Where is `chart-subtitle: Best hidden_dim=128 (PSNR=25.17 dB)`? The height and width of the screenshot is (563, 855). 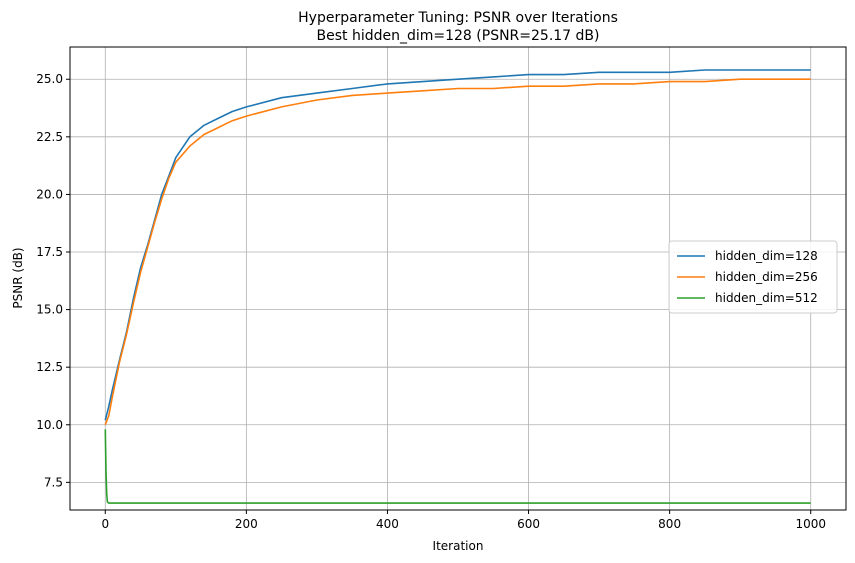
chart-subtitle: Best hidden_dim=128 (PSNR=25.17 dB) is located at coordinates (458, 36).